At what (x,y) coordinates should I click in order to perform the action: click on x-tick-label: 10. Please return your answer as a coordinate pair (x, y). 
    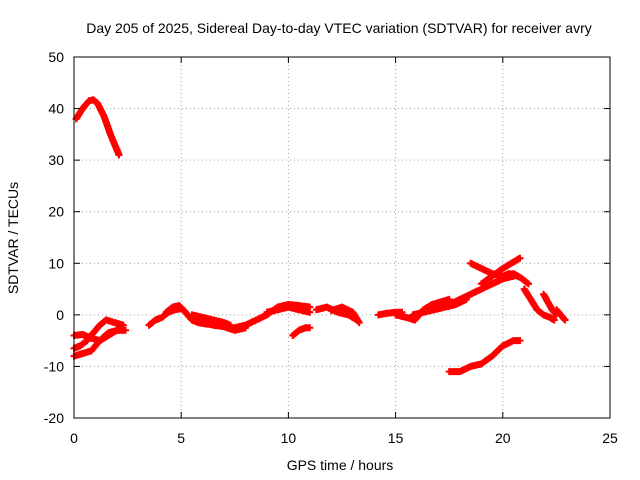
    Looking at the image, I should click on (289, 438).